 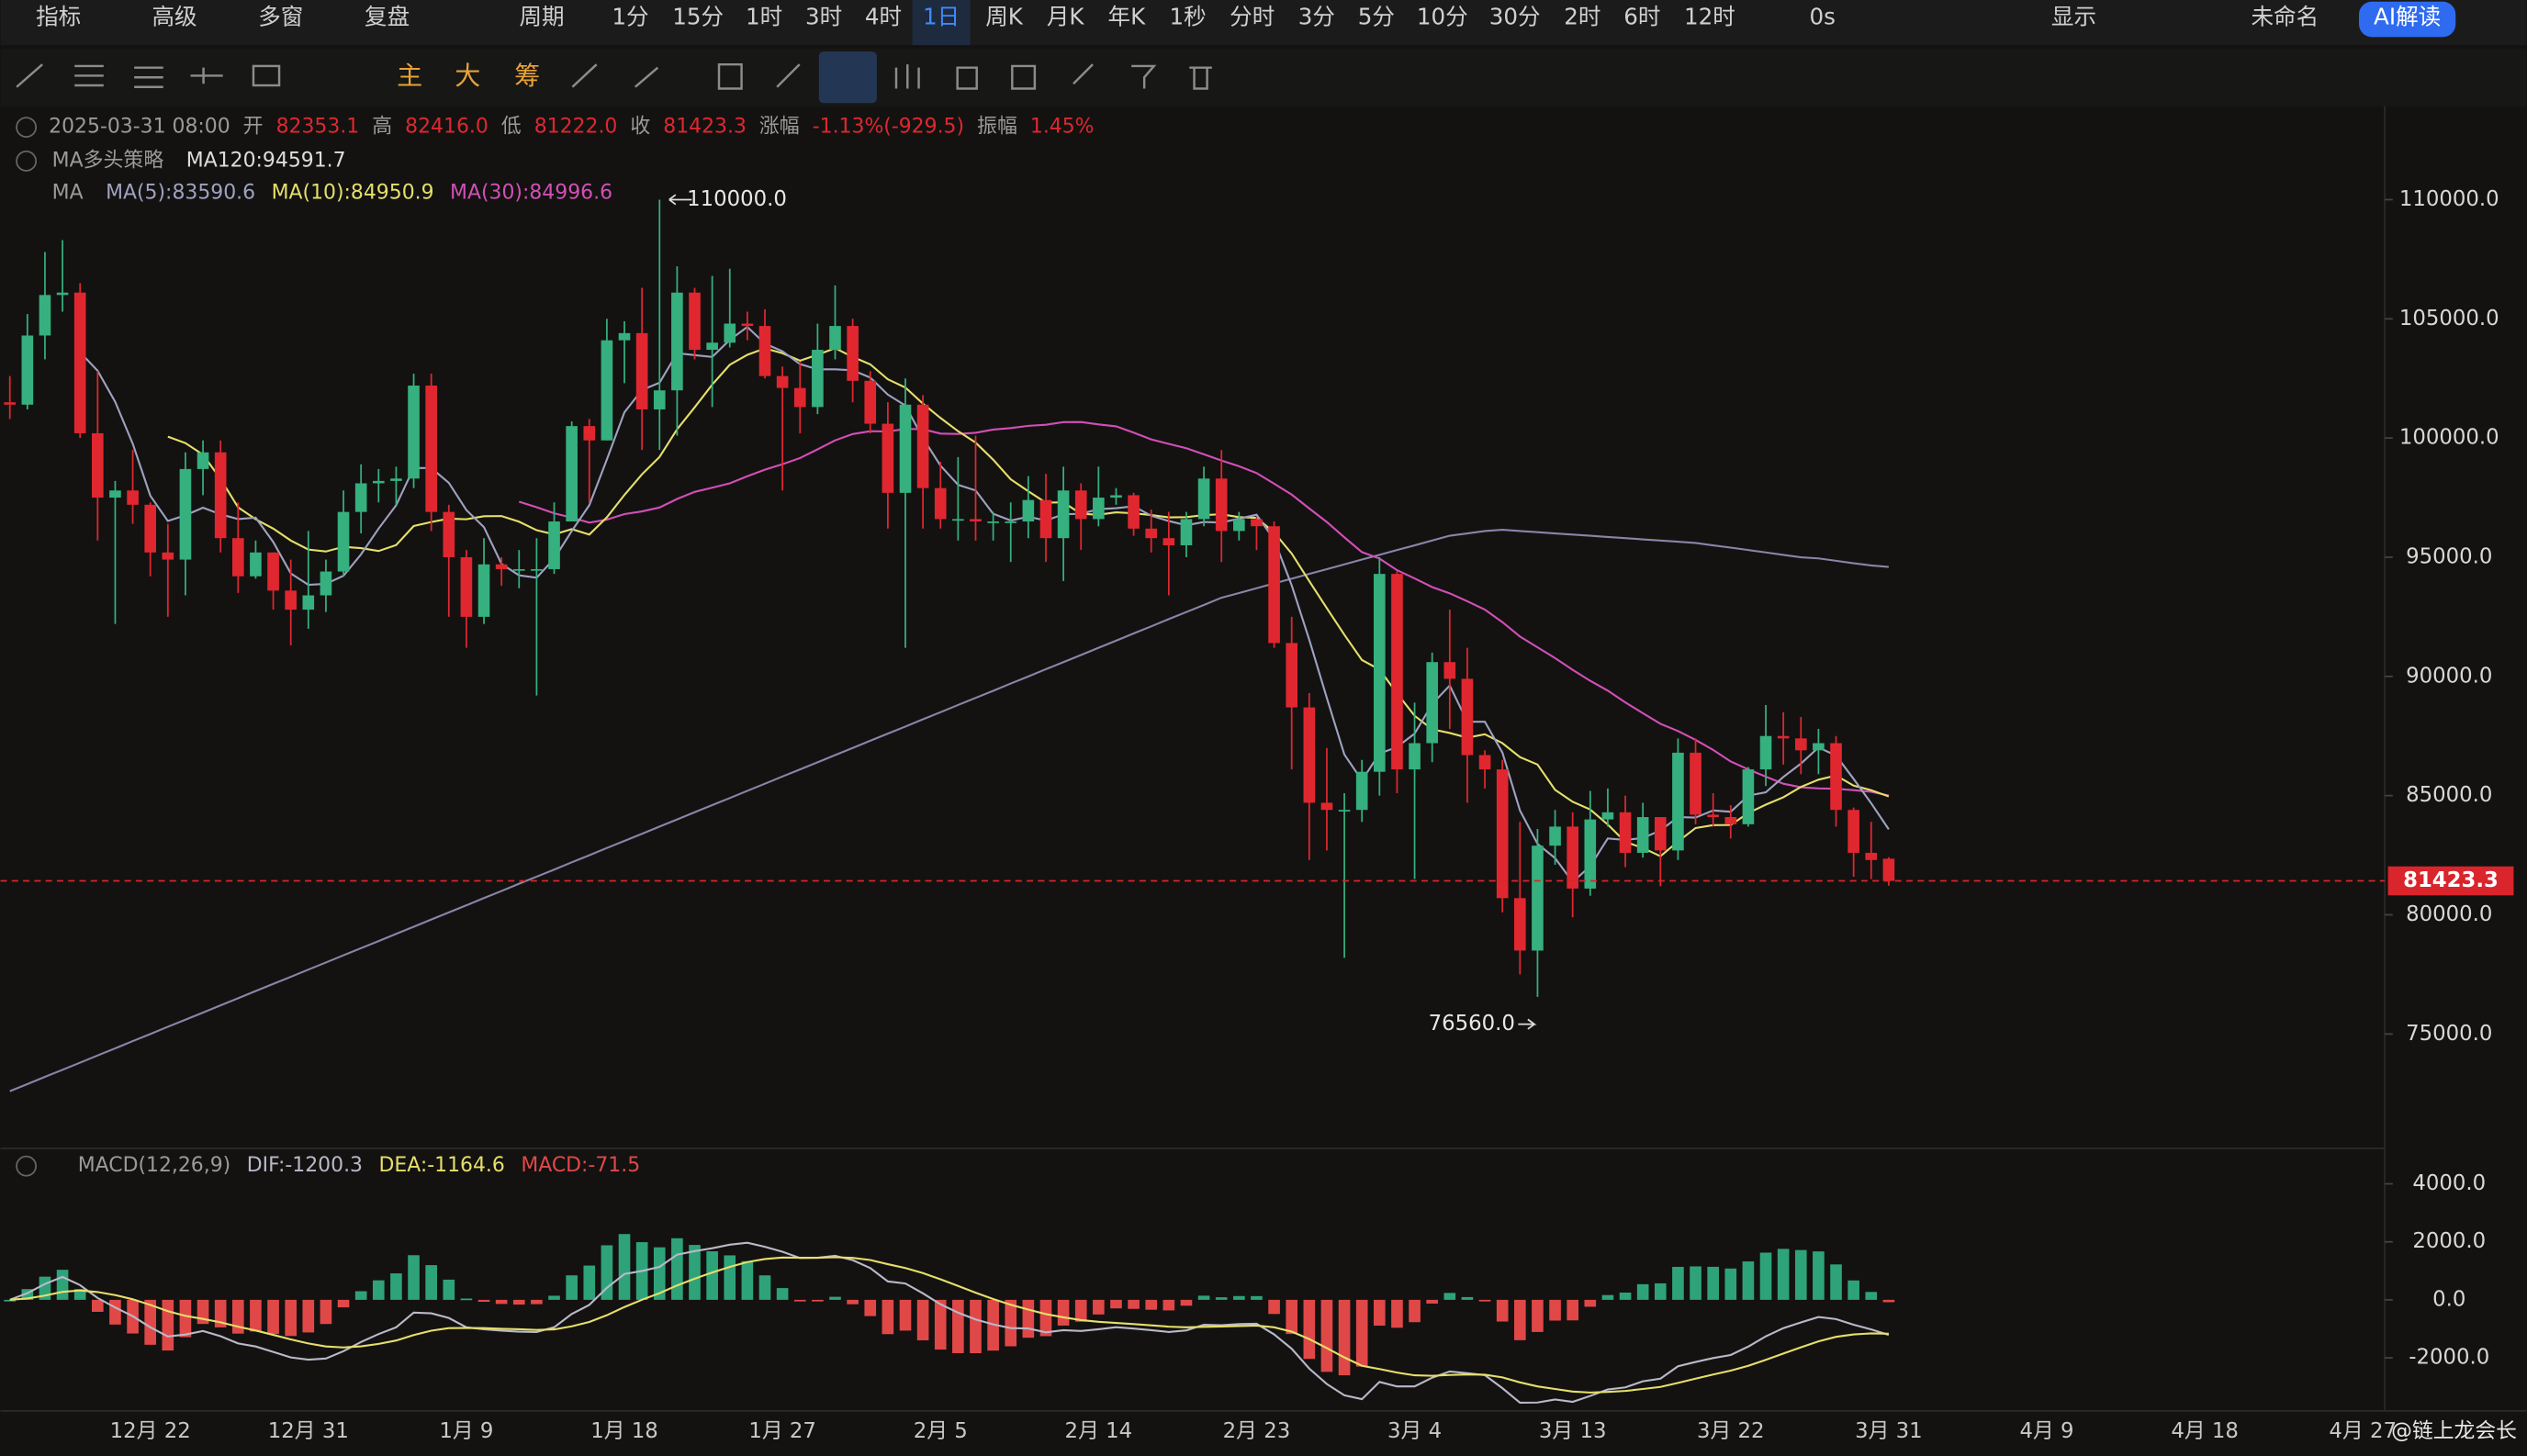 What do you see at coordinates (2448, 1299) in the screenshot?
I see `y-tick-label: 0.0` at bounding box center [2448, 1299].